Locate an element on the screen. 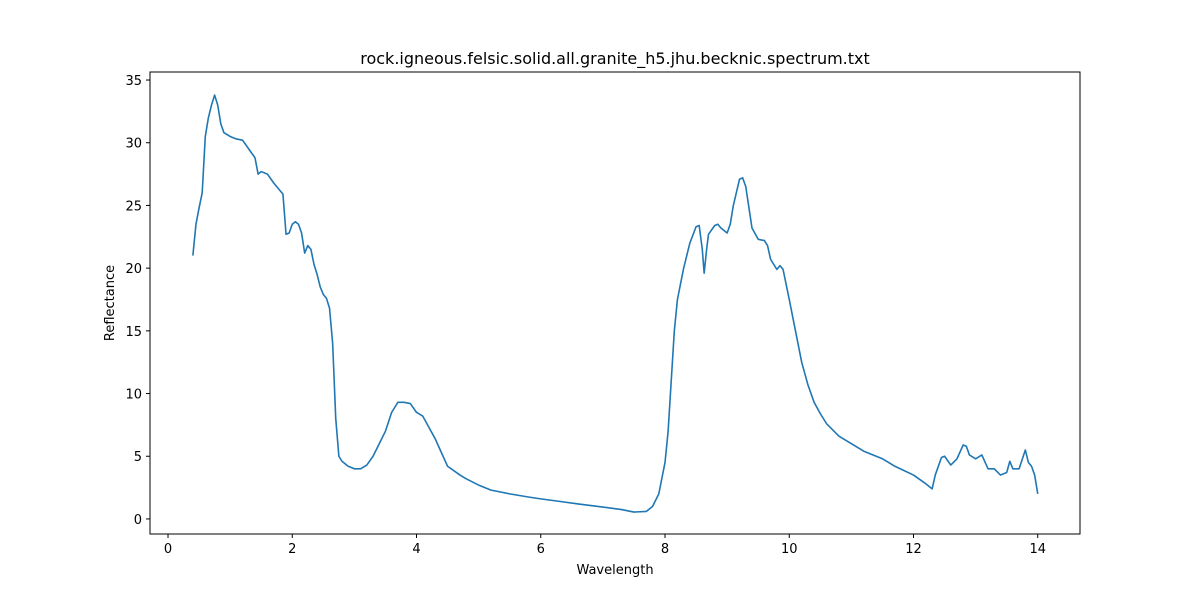  x-tick-label: 14 is located at coordinates (1037, 549).